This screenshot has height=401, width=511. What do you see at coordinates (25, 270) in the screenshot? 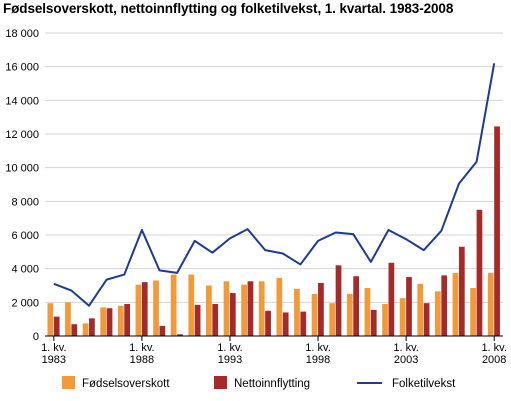
I see `y-tick-label: 4 000` at bounding box center [25, 270].